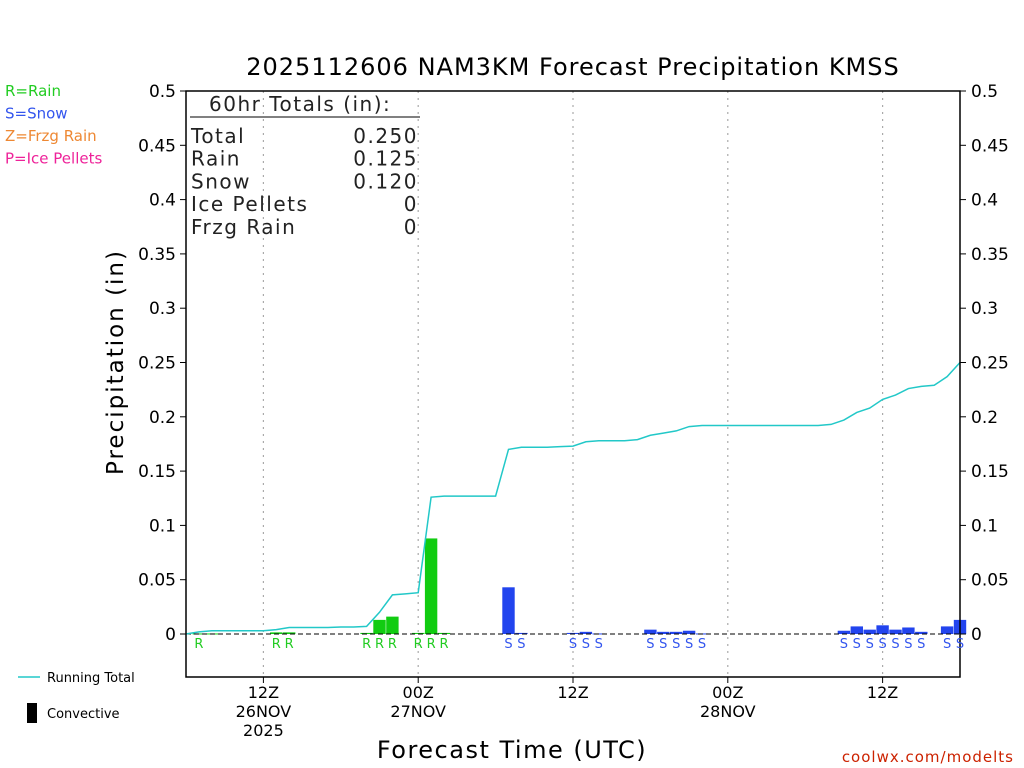  I want to click on y-tick-label-left: 0.35, so click(157, 255).